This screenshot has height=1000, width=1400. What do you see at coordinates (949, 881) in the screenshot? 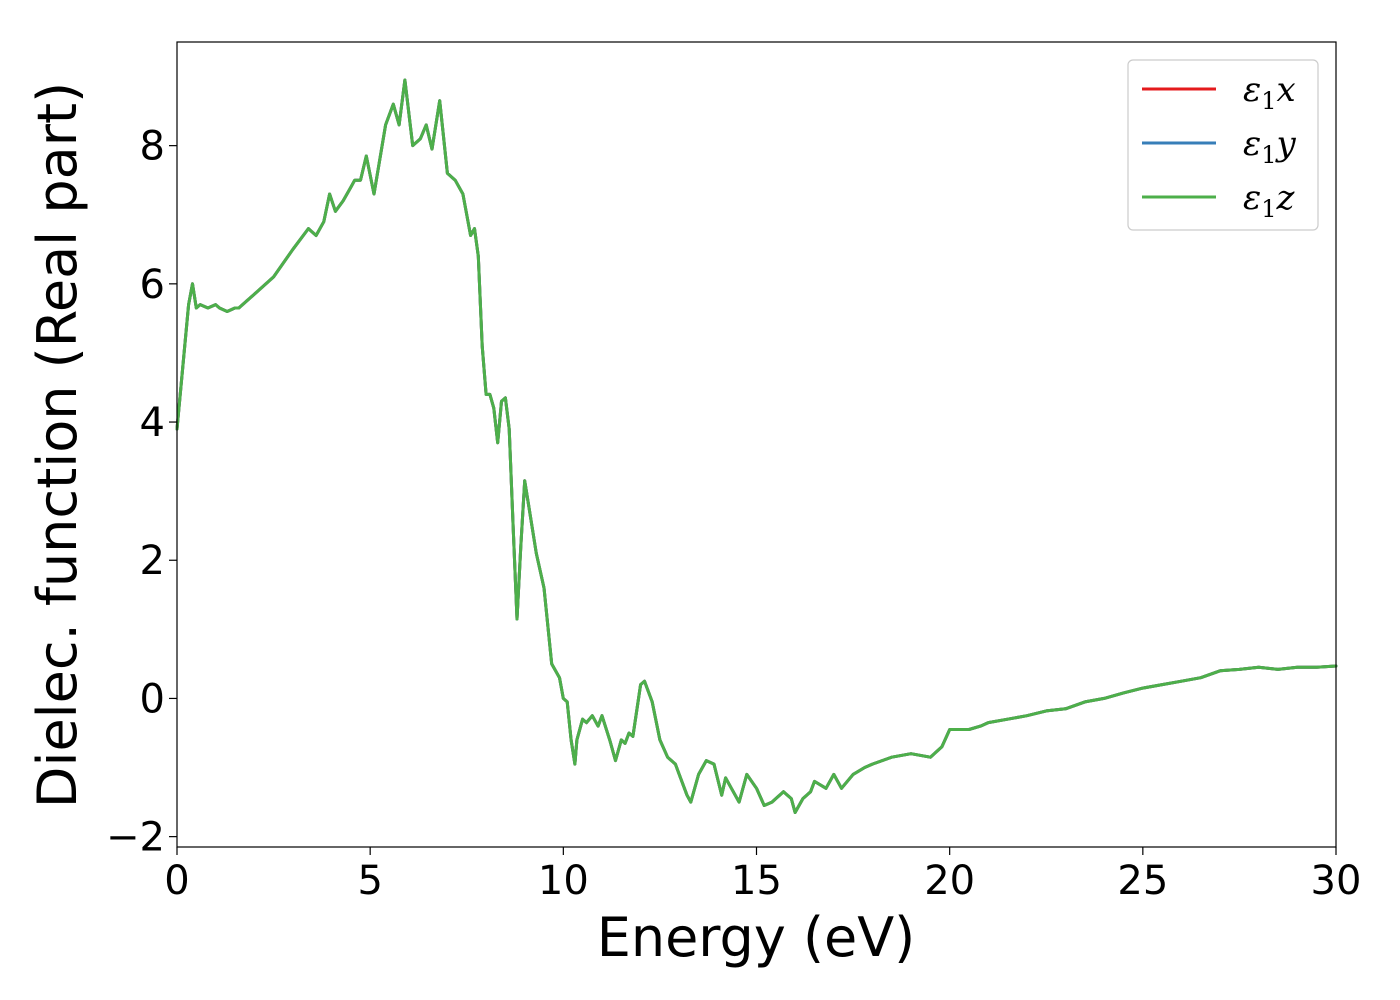
I see `x-tick-label: 20` at bounding box center [949, 881].